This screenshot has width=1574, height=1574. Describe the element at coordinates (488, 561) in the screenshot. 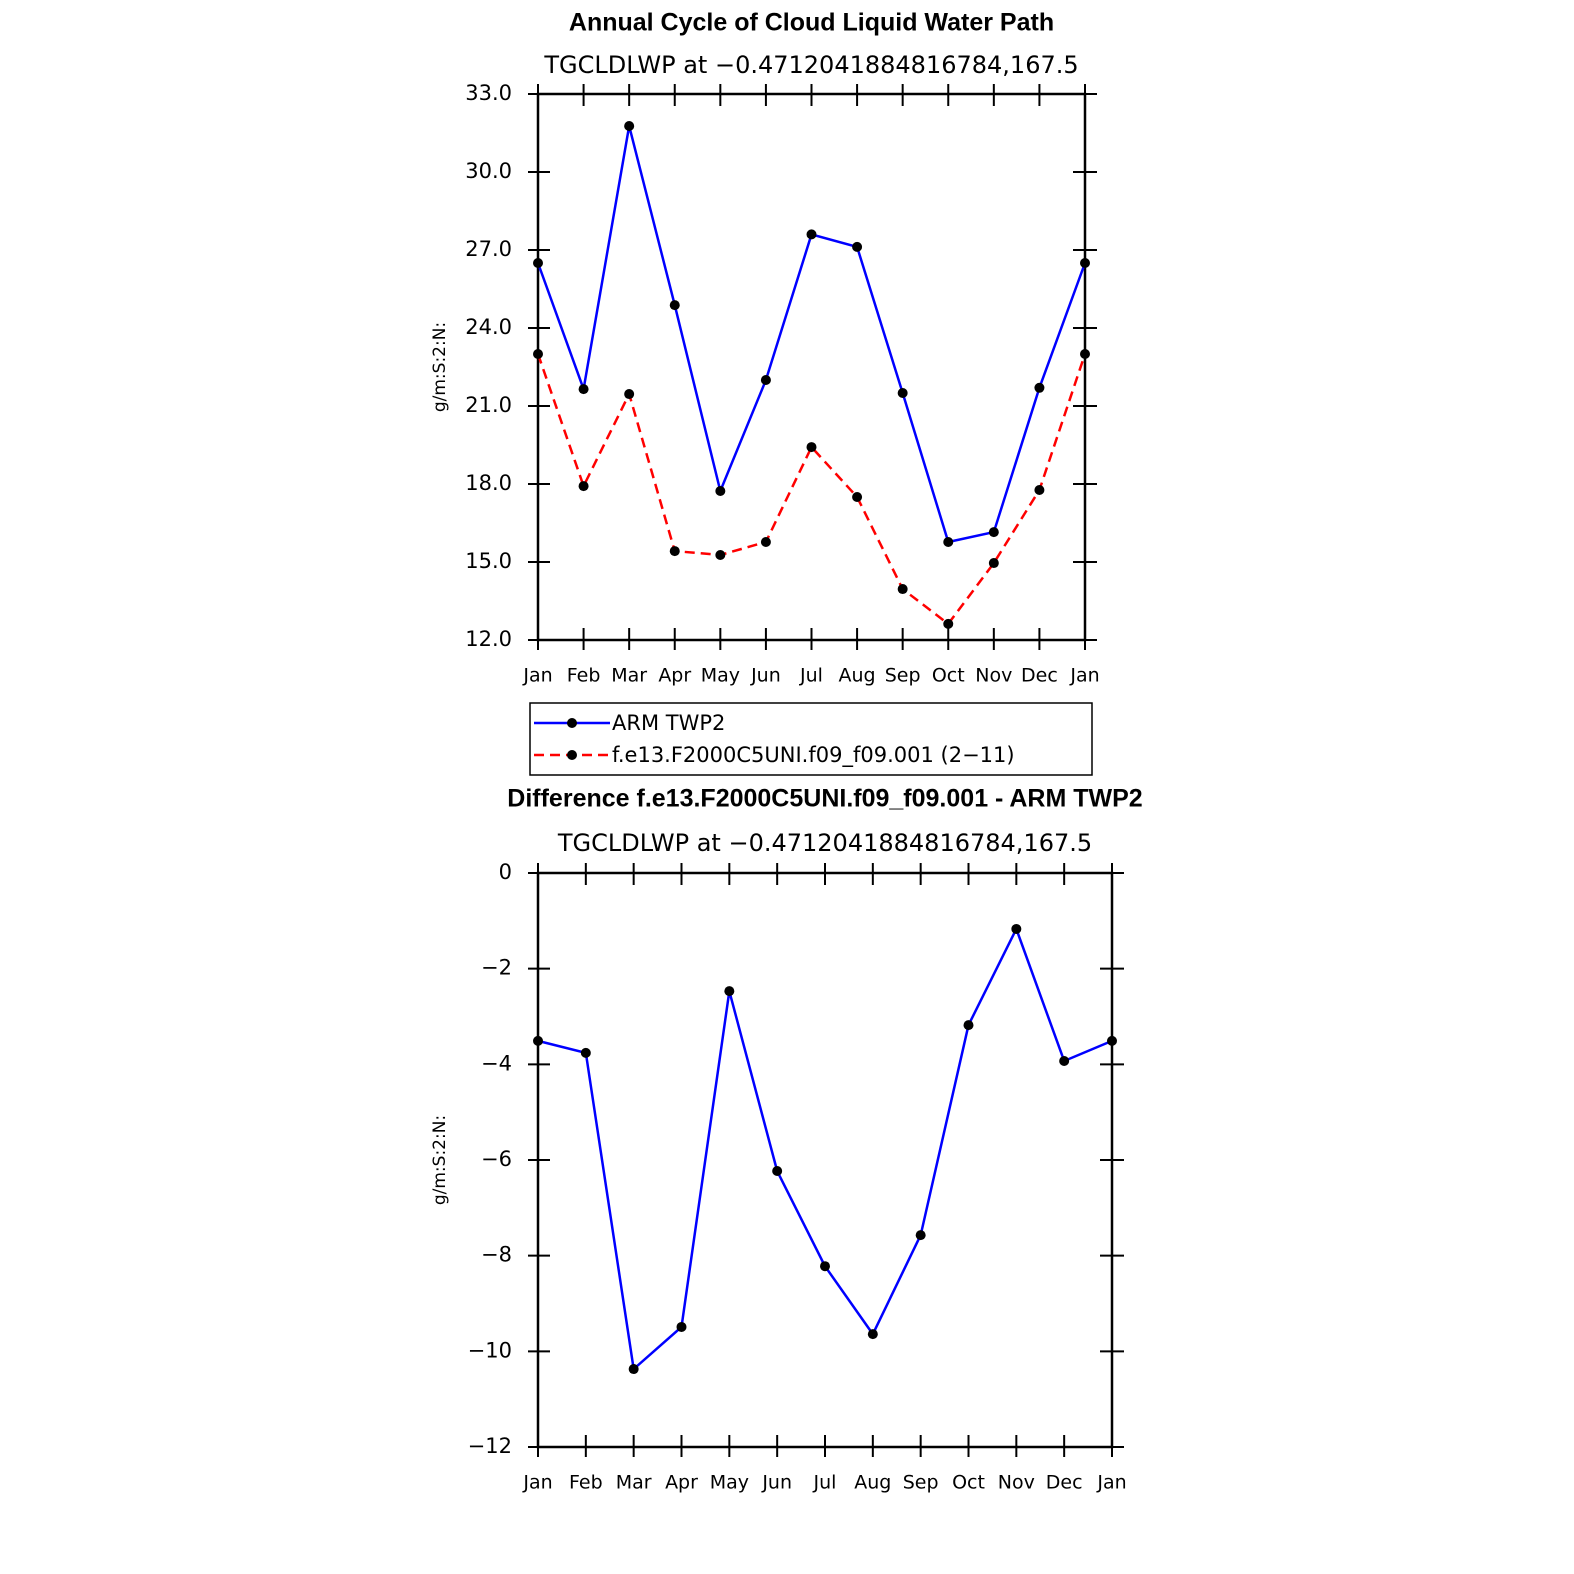

I see `y-tick-label: 15.0` at that location.